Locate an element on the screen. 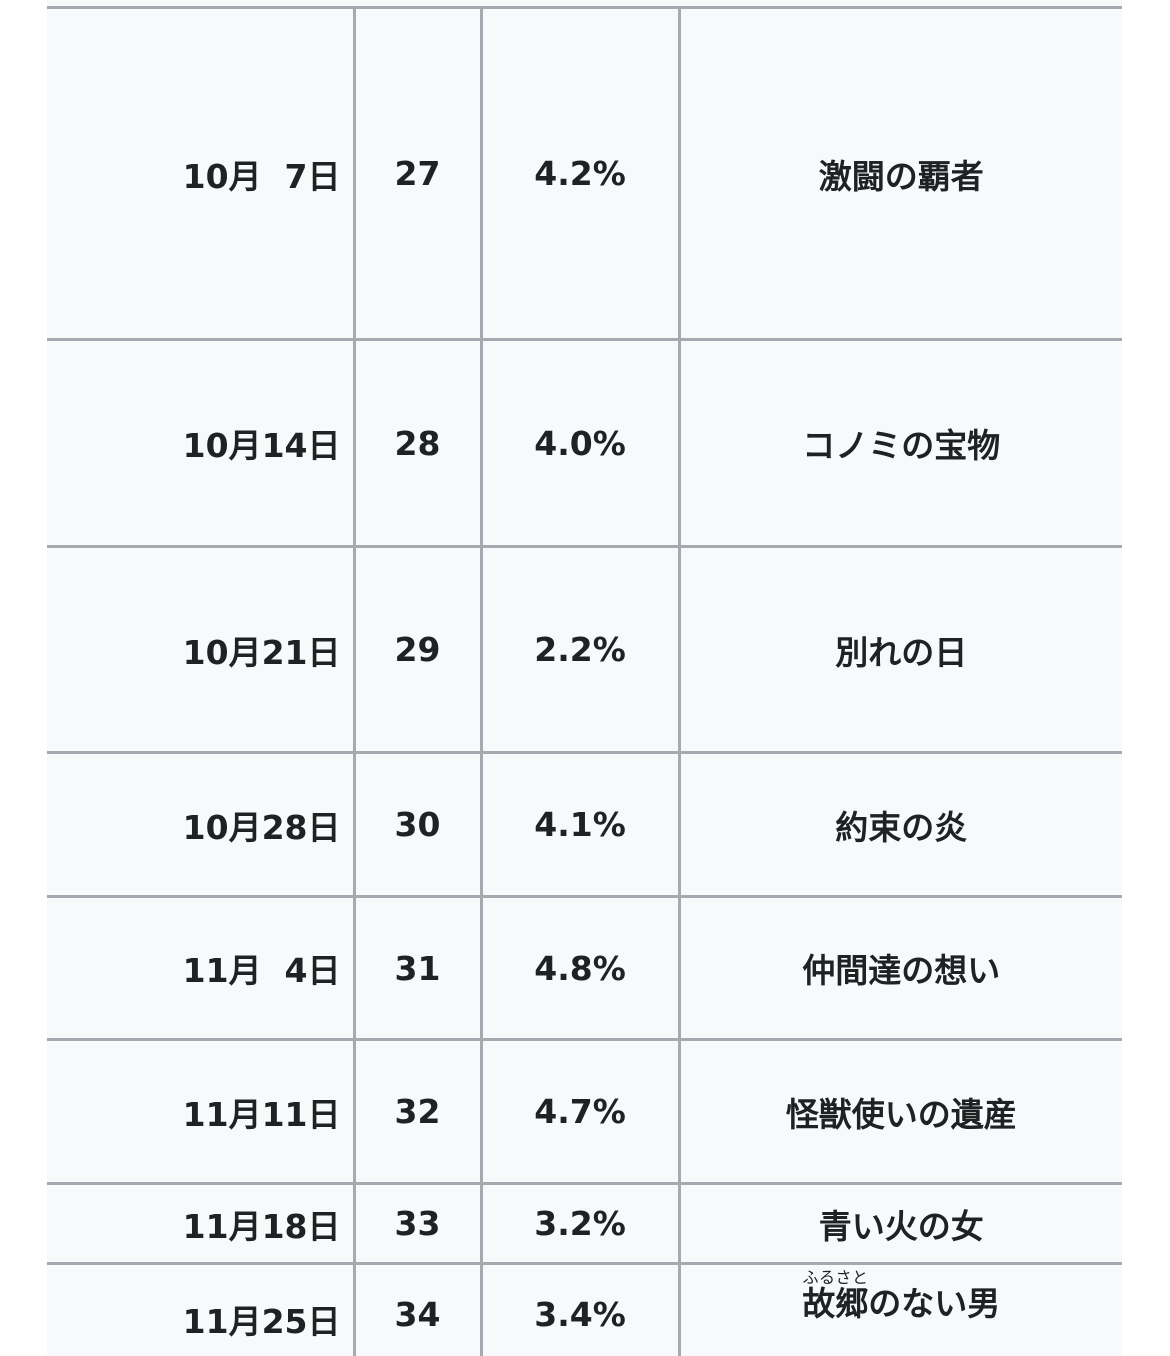  air-date: 10月14日 is located at coordinates (201, 443).